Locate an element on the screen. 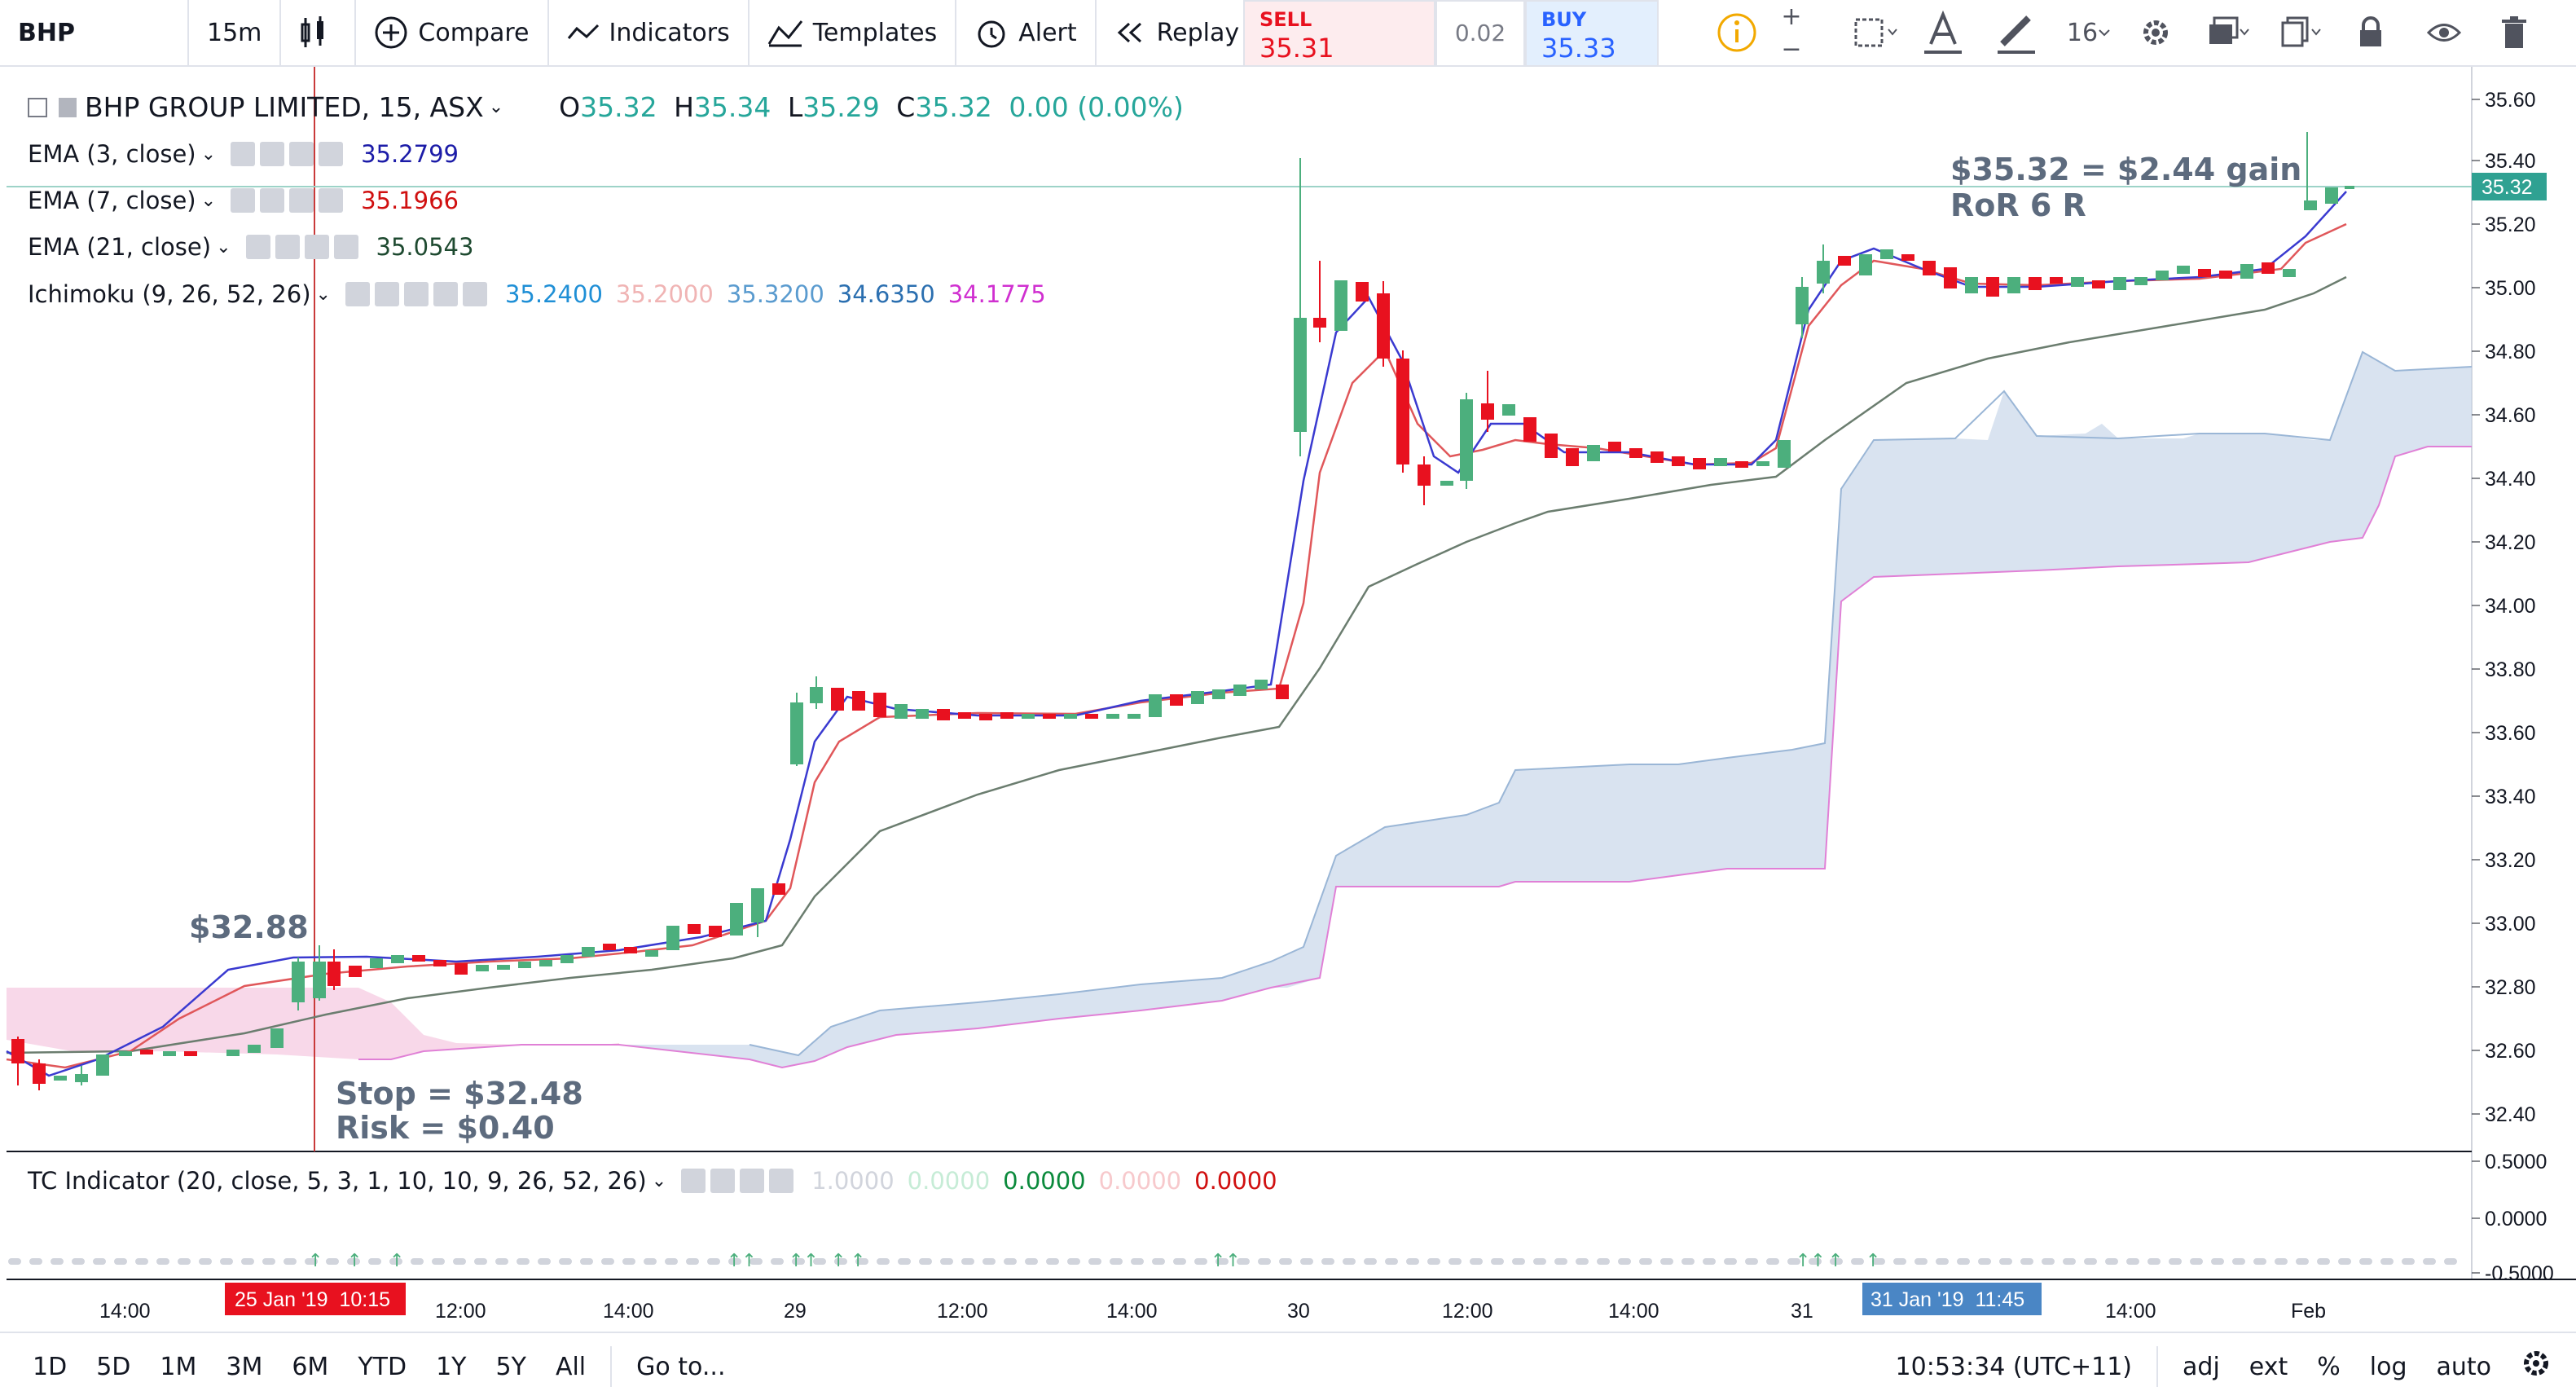 This screenshot has height=1400, width=2576. sell-button: SELL 35.31 is located at coordinates (1339, 33).